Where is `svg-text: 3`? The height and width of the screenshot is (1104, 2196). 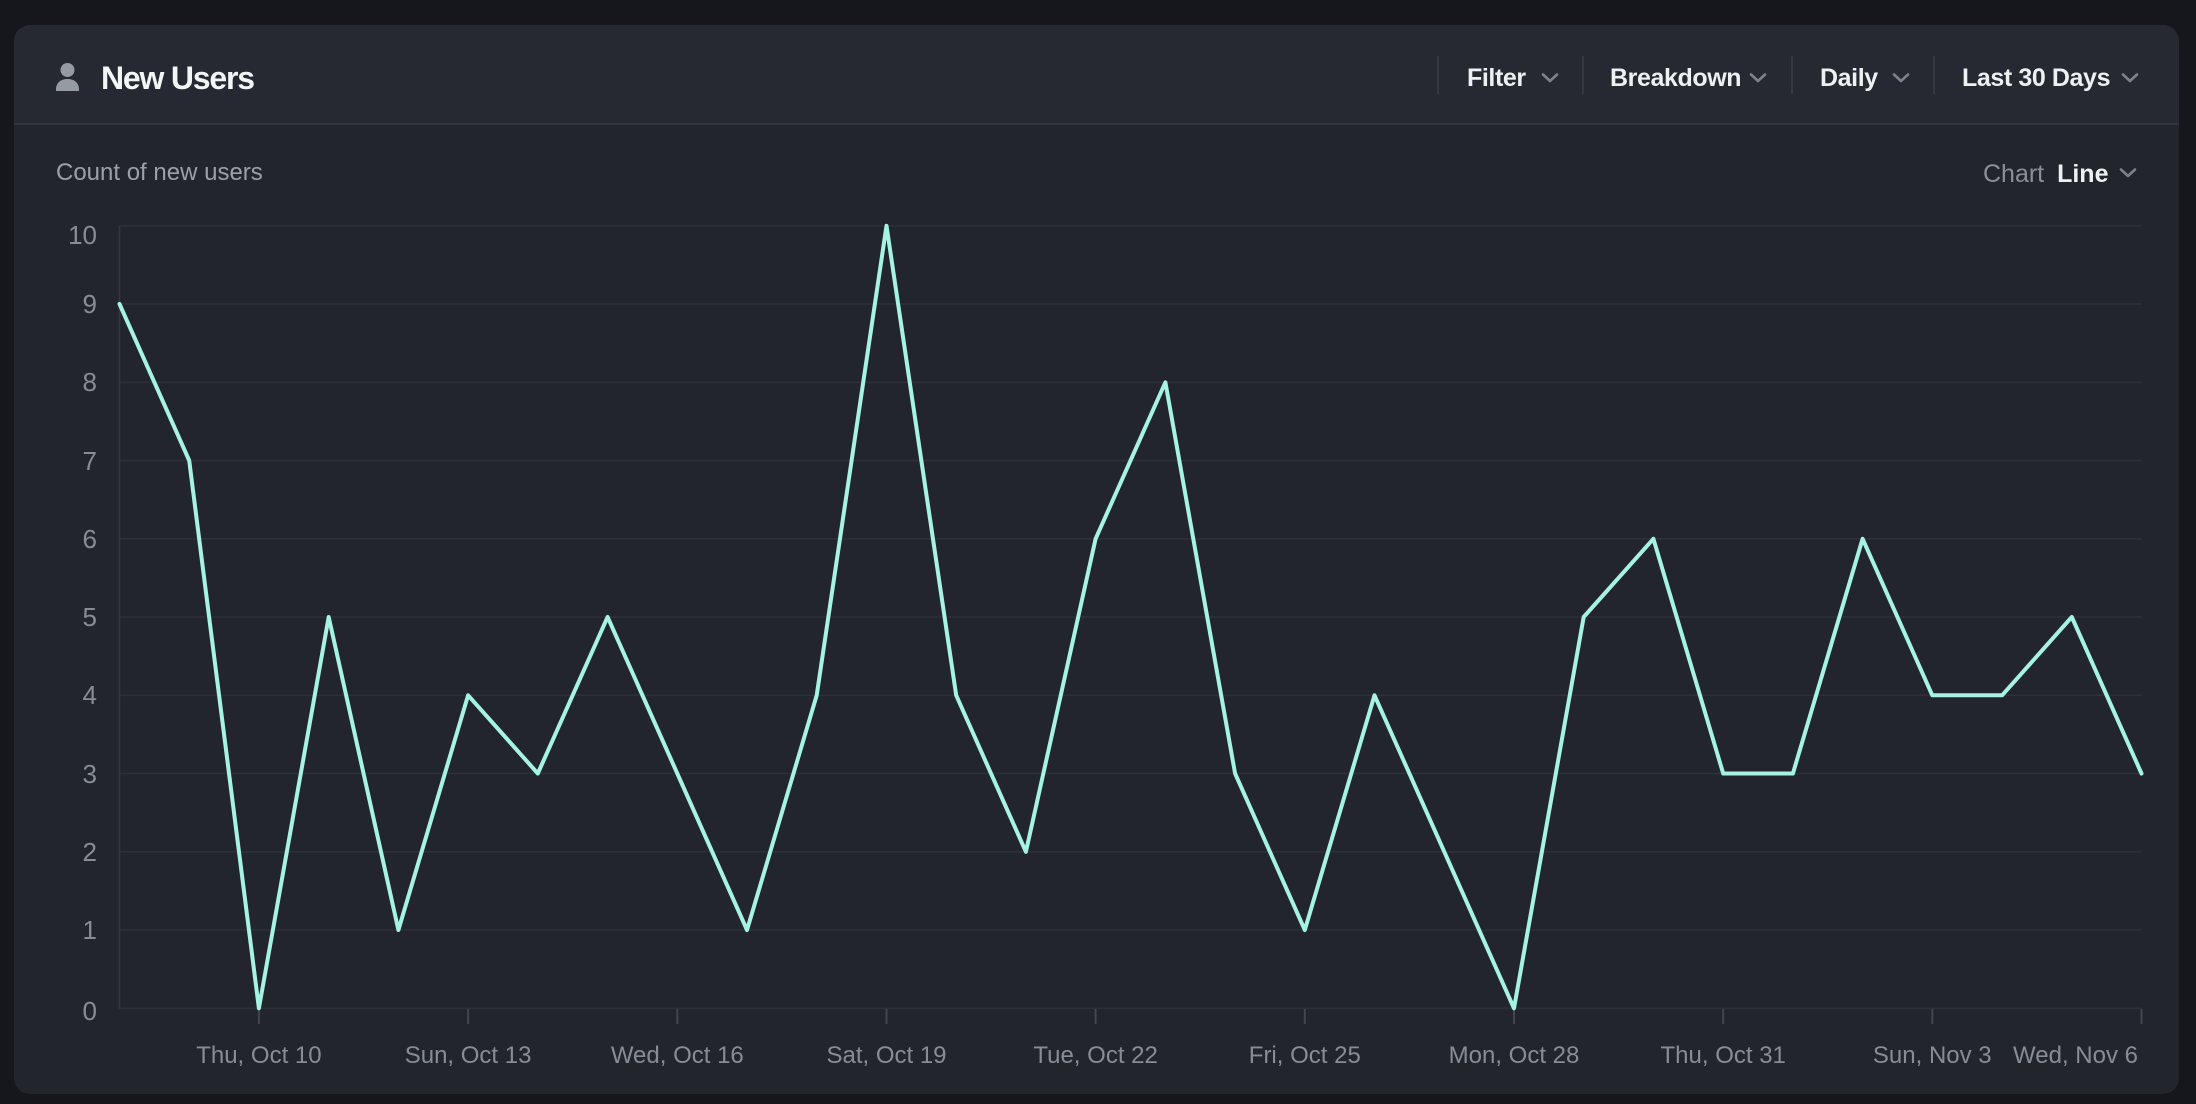
svg-text: 3 is located at coordinates (90, 774).